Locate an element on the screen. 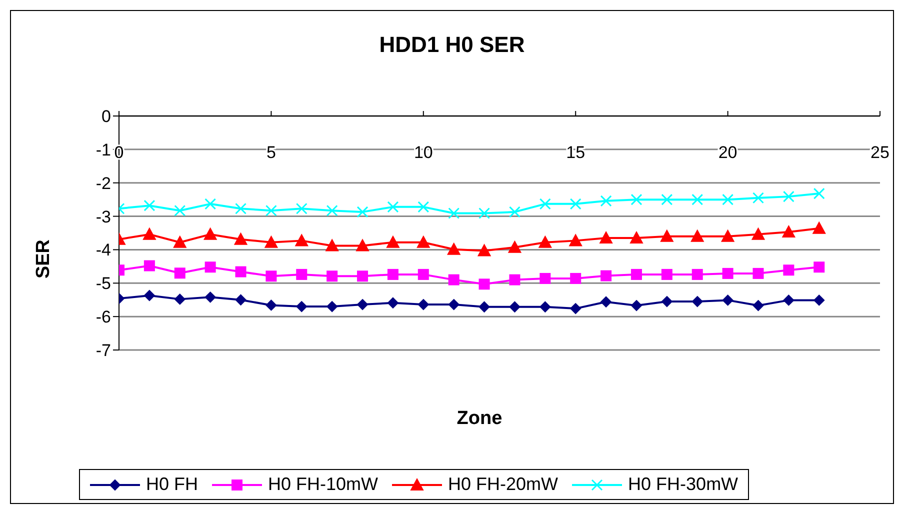  x-axis-title: Zone is located at coordinates (480, 419).